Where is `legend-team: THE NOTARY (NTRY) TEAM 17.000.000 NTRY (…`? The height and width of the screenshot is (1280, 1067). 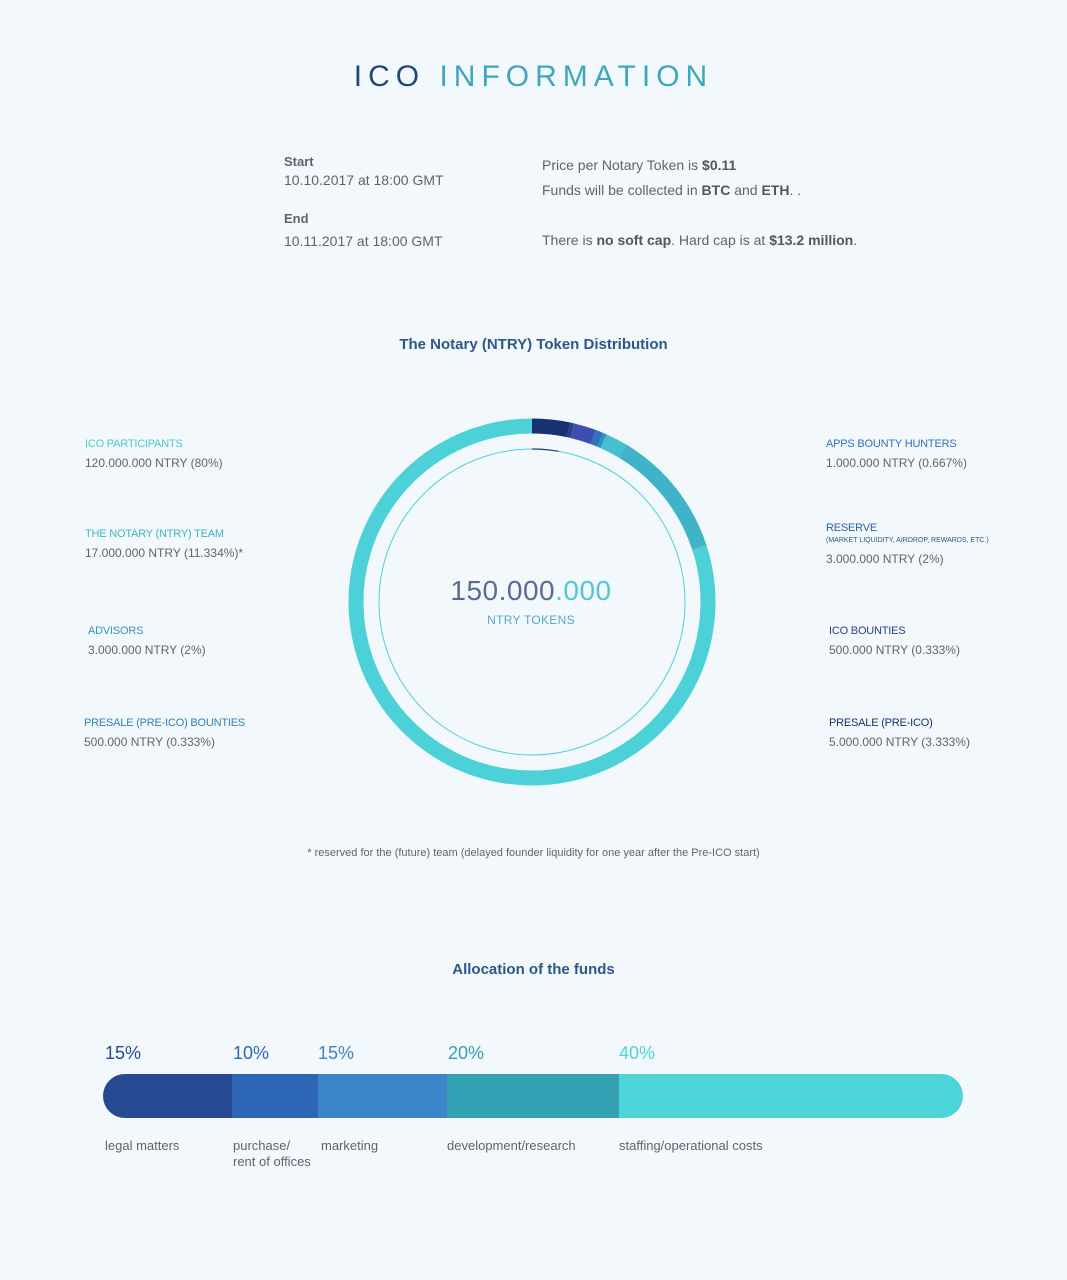
legend-team: THE NOTARY (NTRY) TEAM 17.000.000 NTRY (… is located at coordinates (164, 544).